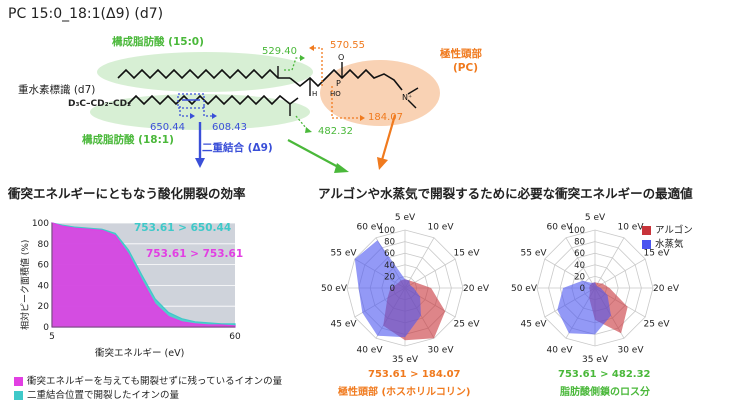  Describe the element at coordinates (605, 392) in the screenshot. I see `radar2-caption-line2: 脂肪酸側鎖のロス分` at that location.